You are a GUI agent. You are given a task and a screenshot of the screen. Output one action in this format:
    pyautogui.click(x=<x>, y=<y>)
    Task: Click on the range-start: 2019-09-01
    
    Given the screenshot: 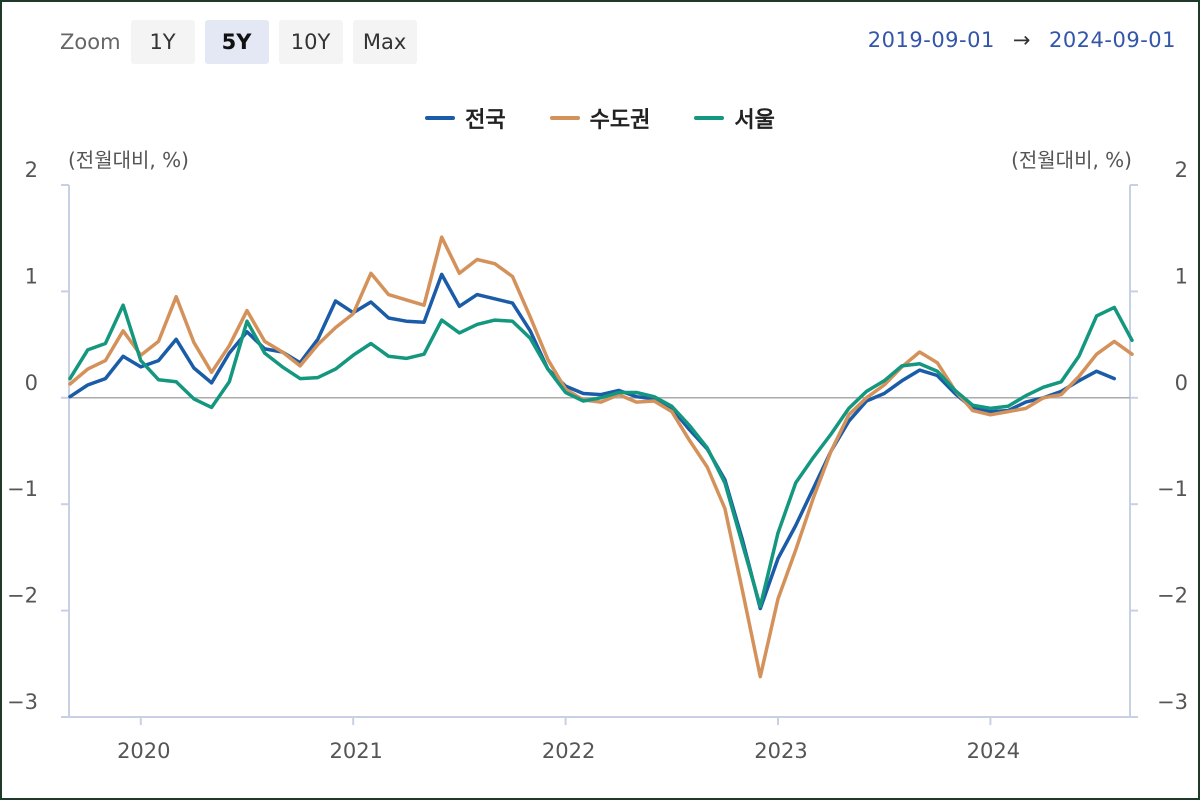 What is the action you would take?
    pyautogui.click(x=931, y=40)
    